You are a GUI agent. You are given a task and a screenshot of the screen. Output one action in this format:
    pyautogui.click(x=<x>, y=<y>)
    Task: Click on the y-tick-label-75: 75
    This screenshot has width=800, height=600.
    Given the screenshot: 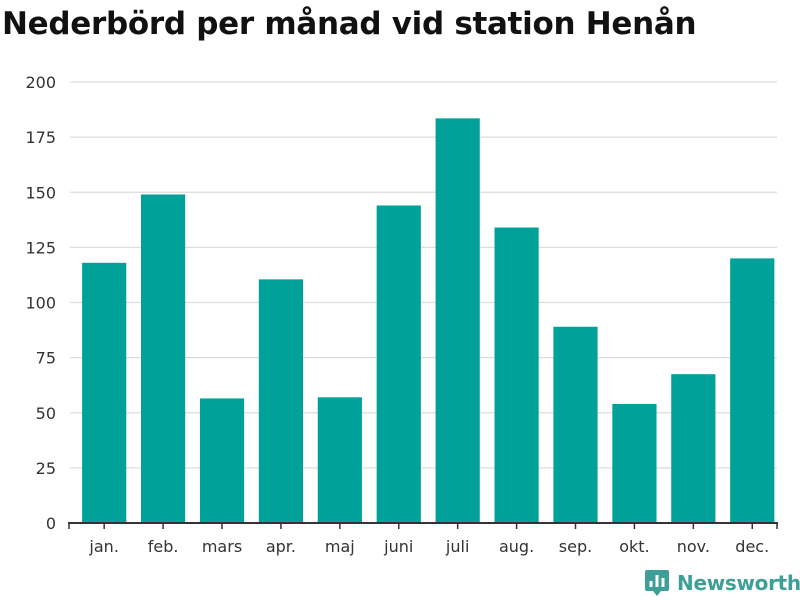 What is the action you would take?
    pyautogui.click(x=46, y=358)
    